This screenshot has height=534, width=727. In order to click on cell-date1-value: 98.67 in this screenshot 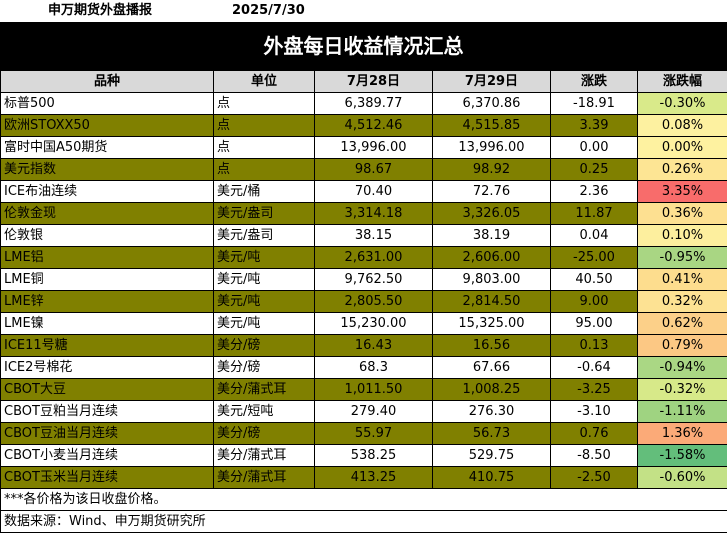, I will do `click(373, 169)`.